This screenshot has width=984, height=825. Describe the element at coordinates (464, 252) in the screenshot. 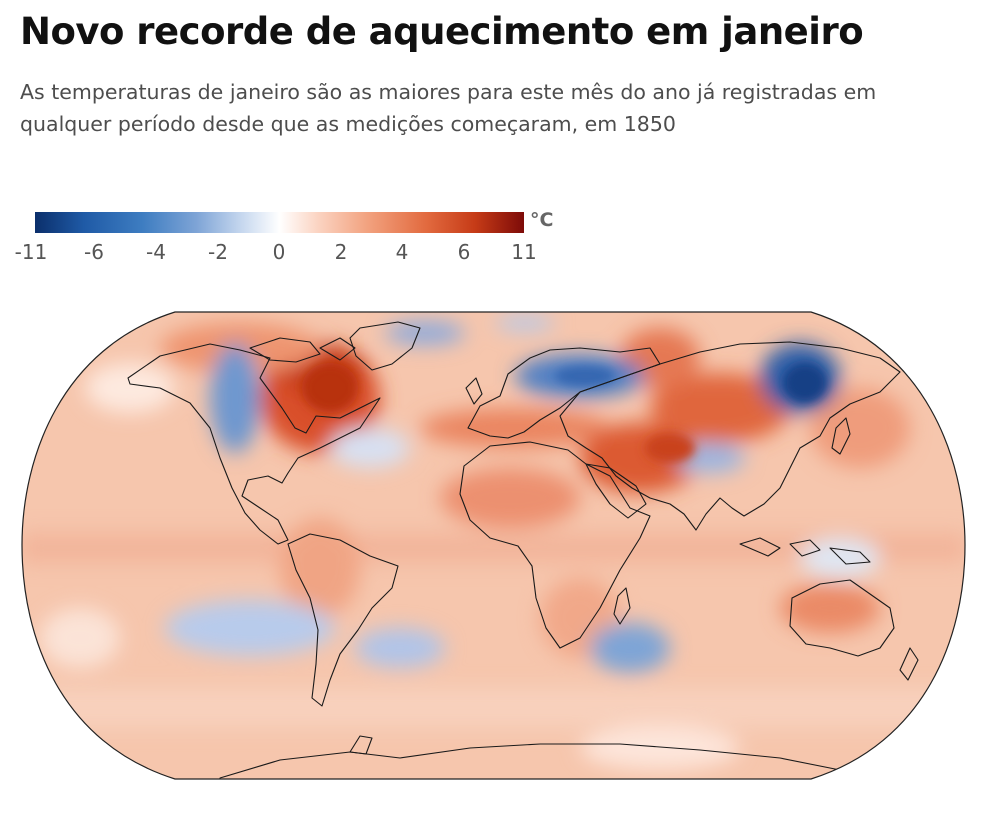

I see `legend-tick-label: 6` at that location.